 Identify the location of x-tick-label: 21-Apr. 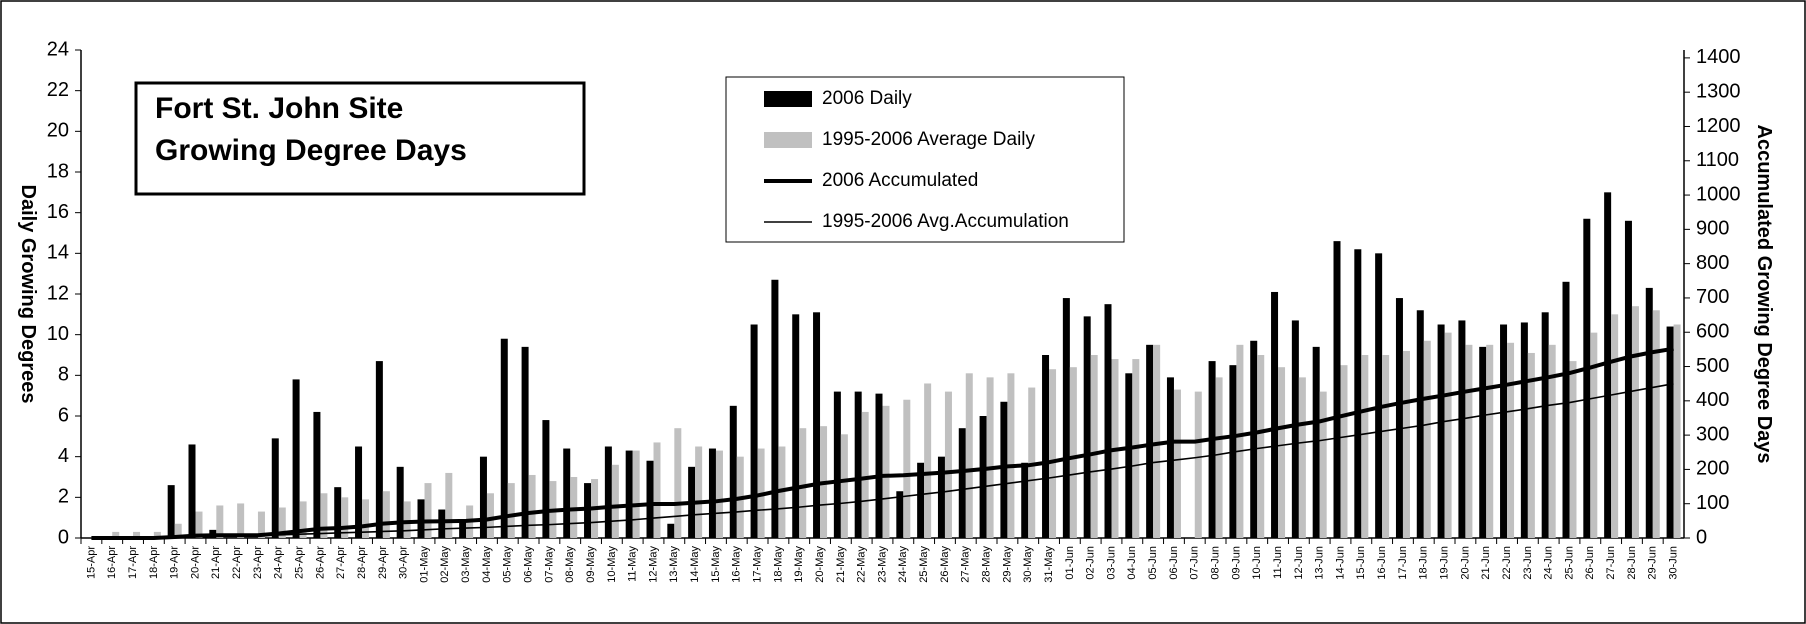
(216, 562).